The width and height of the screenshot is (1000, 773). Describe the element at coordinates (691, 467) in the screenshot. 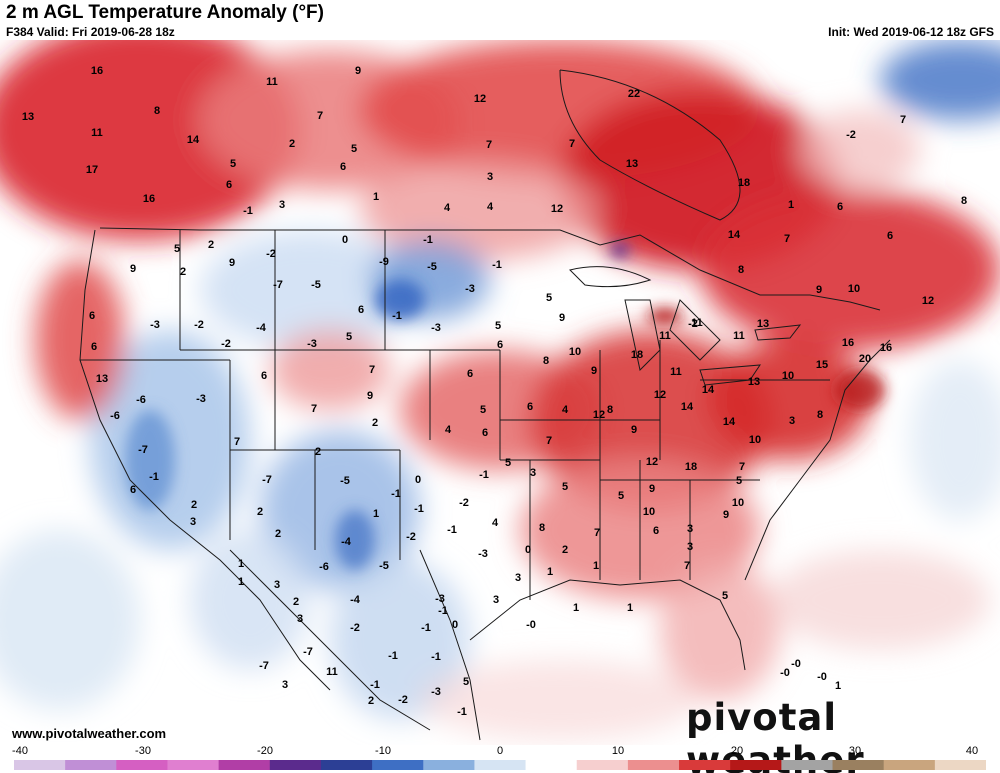

I see `anomaly-value-label: 18` at that location.